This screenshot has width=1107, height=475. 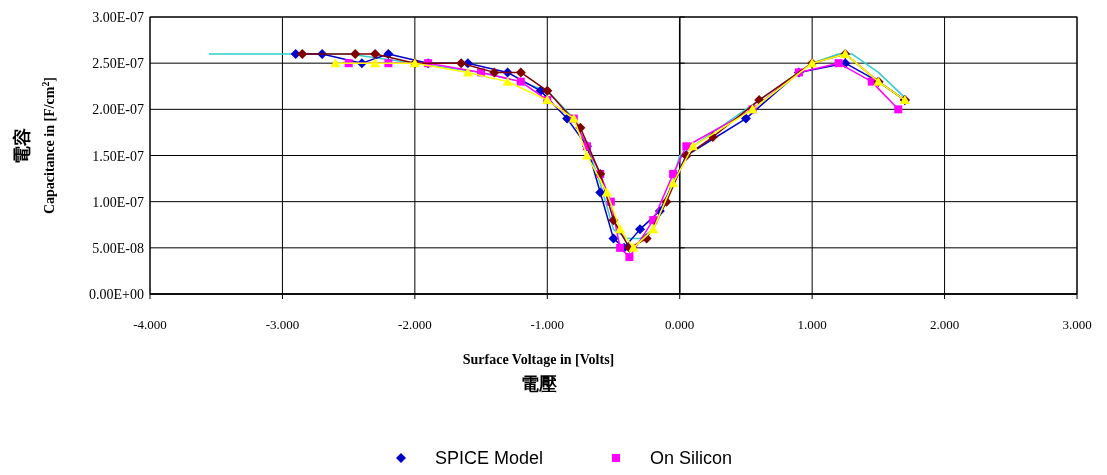 What do you see at coordinates (812, 324) in the screenshot?
I see `x-tick-label: 1.000` at bounding box center [812, 324].